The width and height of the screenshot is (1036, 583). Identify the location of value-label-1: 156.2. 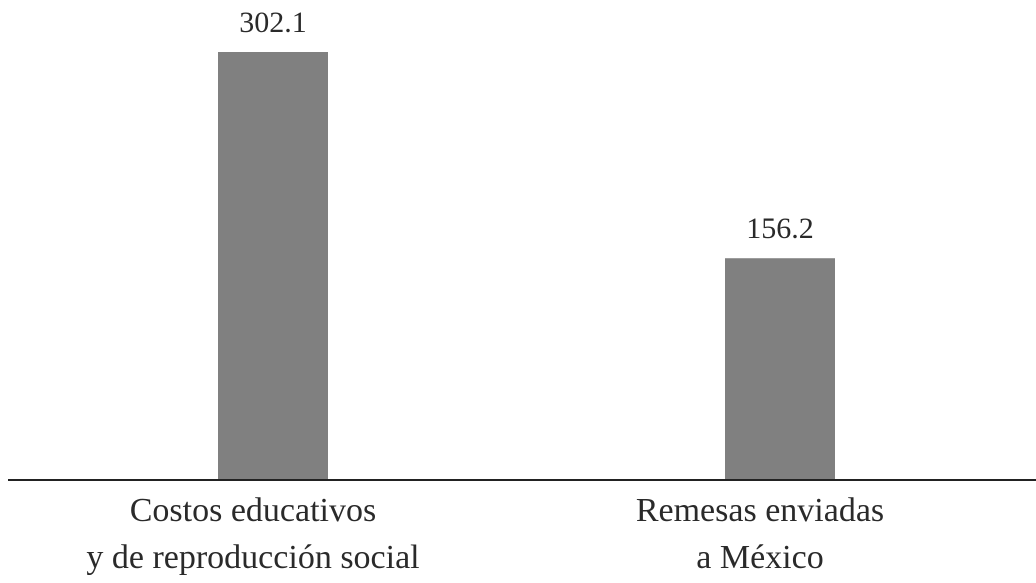
(780, 228).